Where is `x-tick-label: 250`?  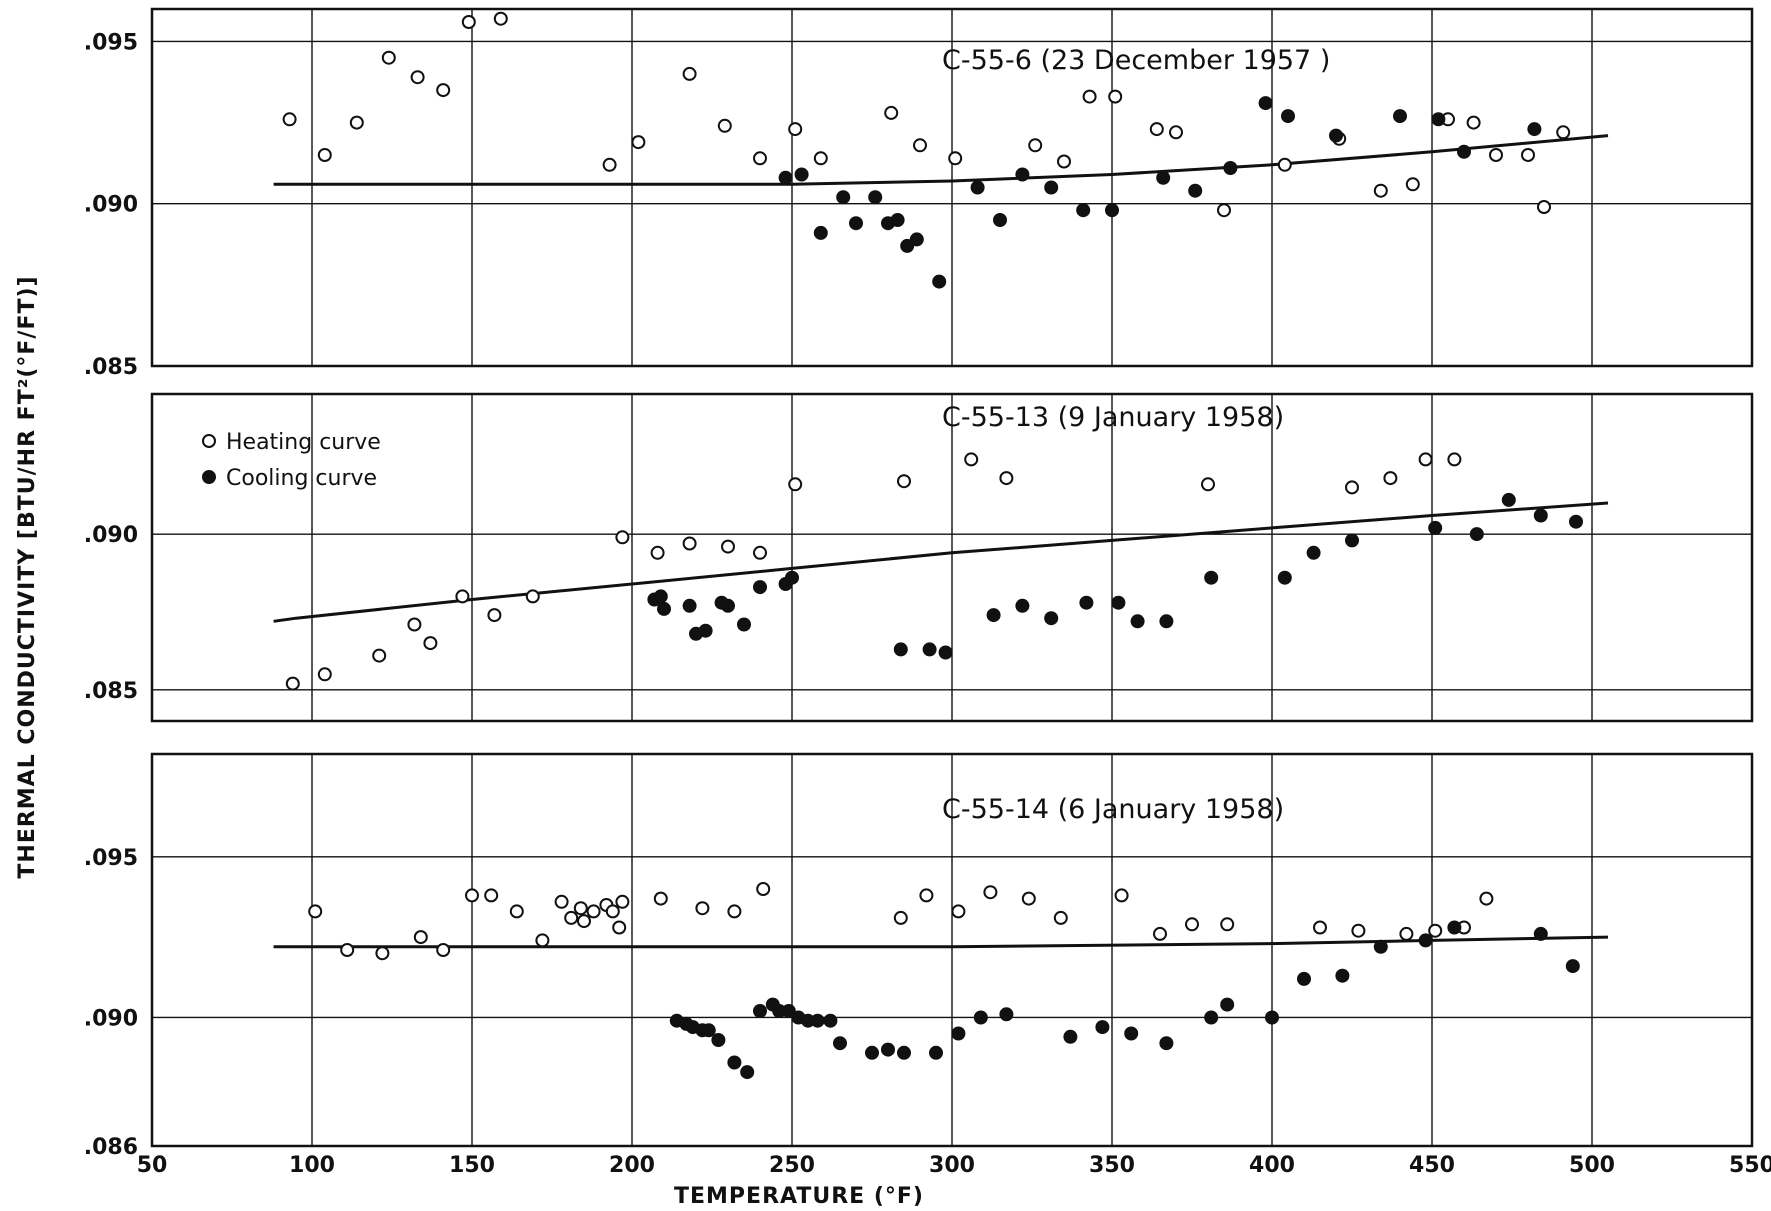 x-tick-label: 250 is located at coordinates (792, 1165).